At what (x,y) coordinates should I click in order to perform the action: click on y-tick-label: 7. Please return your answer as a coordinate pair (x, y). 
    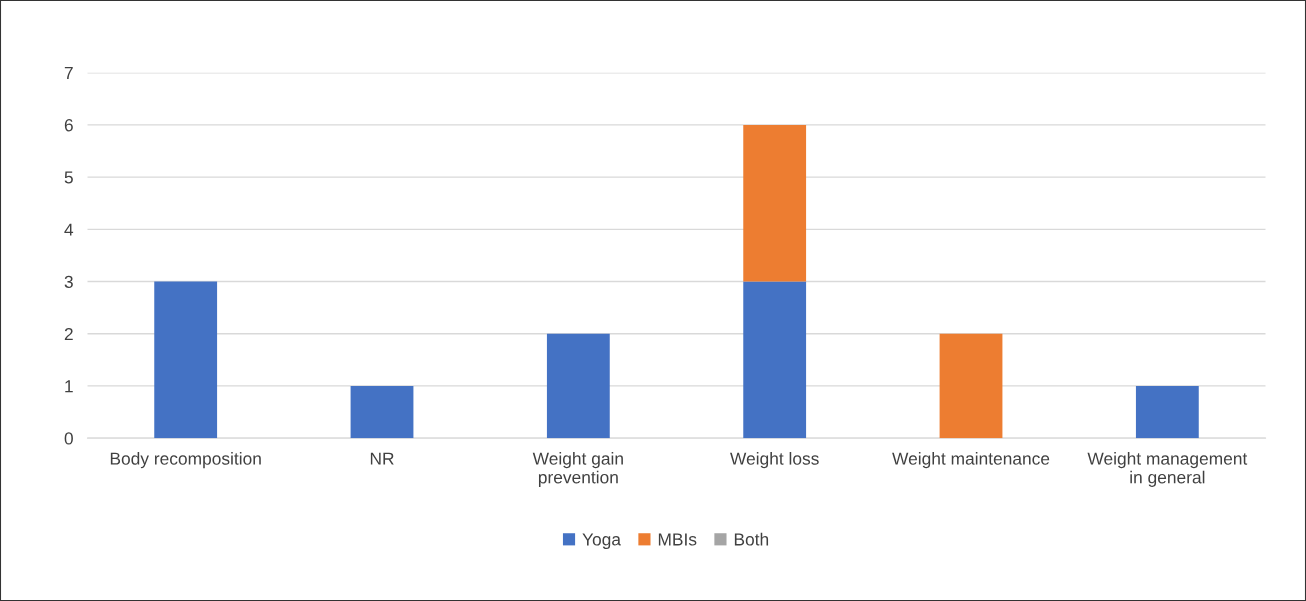
    Looking at the image, I should click on (68, 73).